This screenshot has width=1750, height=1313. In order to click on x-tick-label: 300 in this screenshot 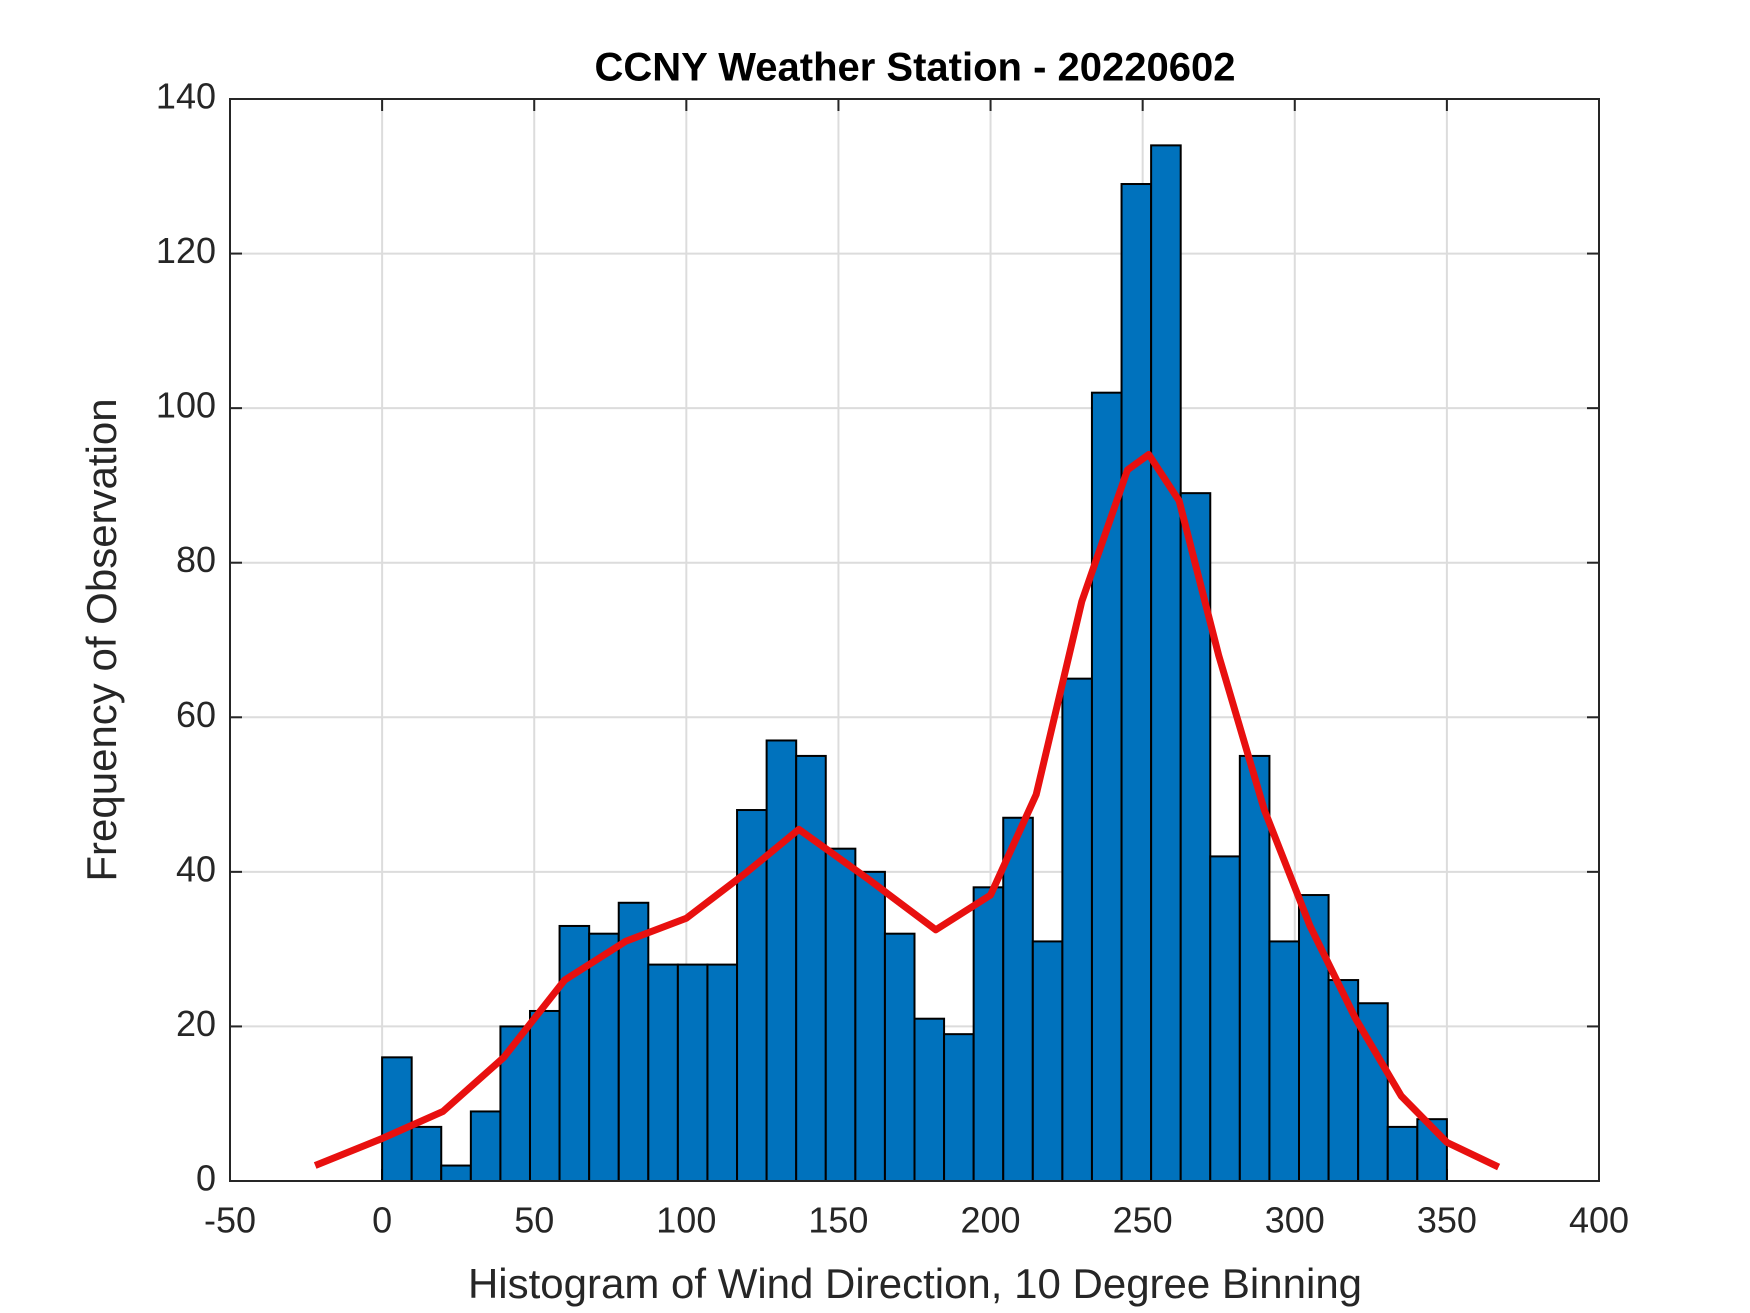, I will do `click(1295, 1220)`.